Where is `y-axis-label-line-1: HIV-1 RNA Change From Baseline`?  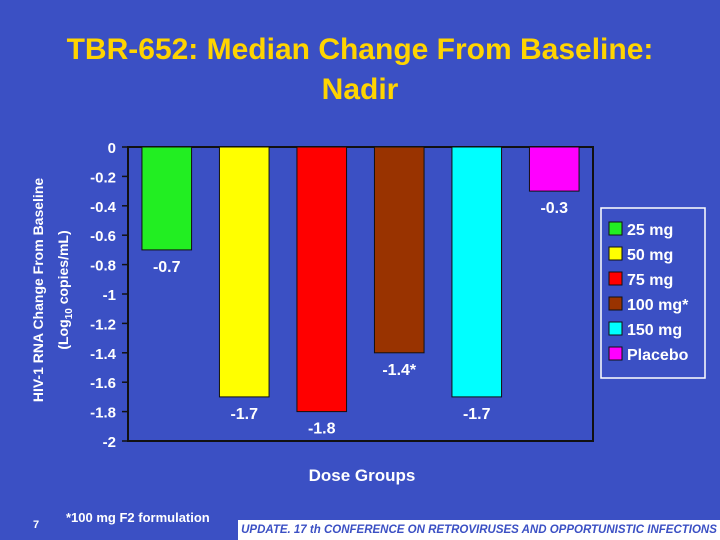
y-axis-label-line-1: HIV-1 RNA Change From Baseline is located at coordinates (38, 290).